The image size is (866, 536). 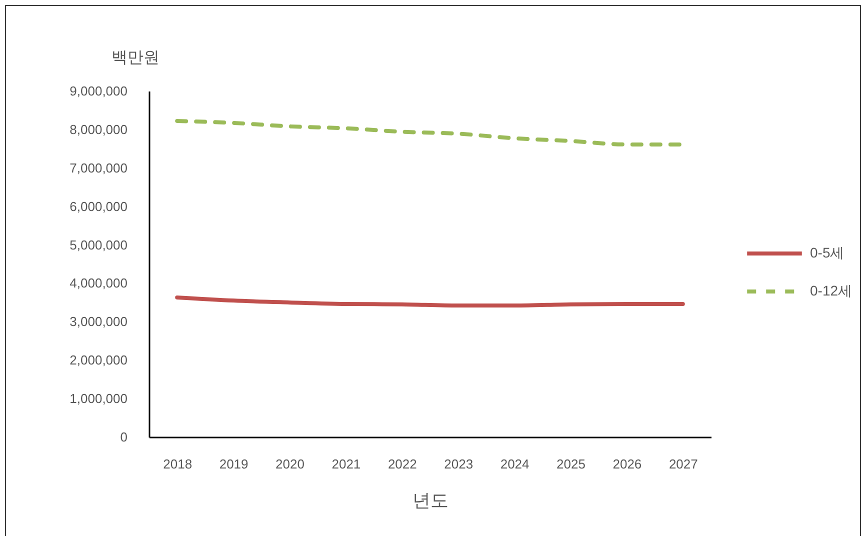 What do you see at coordinates (290, 464) in the screenshot?
I see `x-tick-label: 2020` at bounding box center [290, 464].